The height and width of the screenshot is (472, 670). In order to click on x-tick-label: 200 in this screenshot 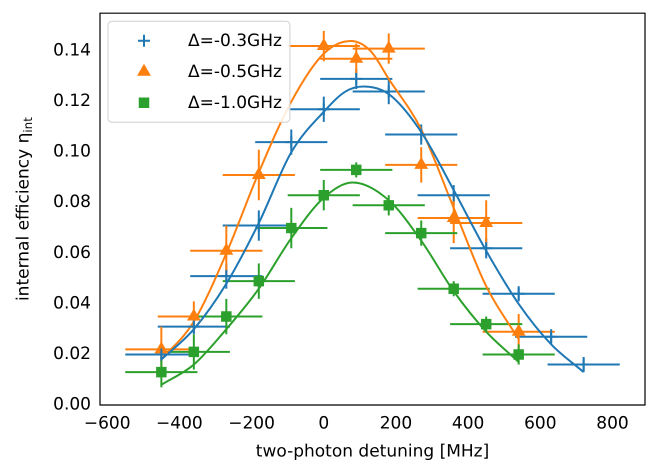, I will do `click(396, 424)`.